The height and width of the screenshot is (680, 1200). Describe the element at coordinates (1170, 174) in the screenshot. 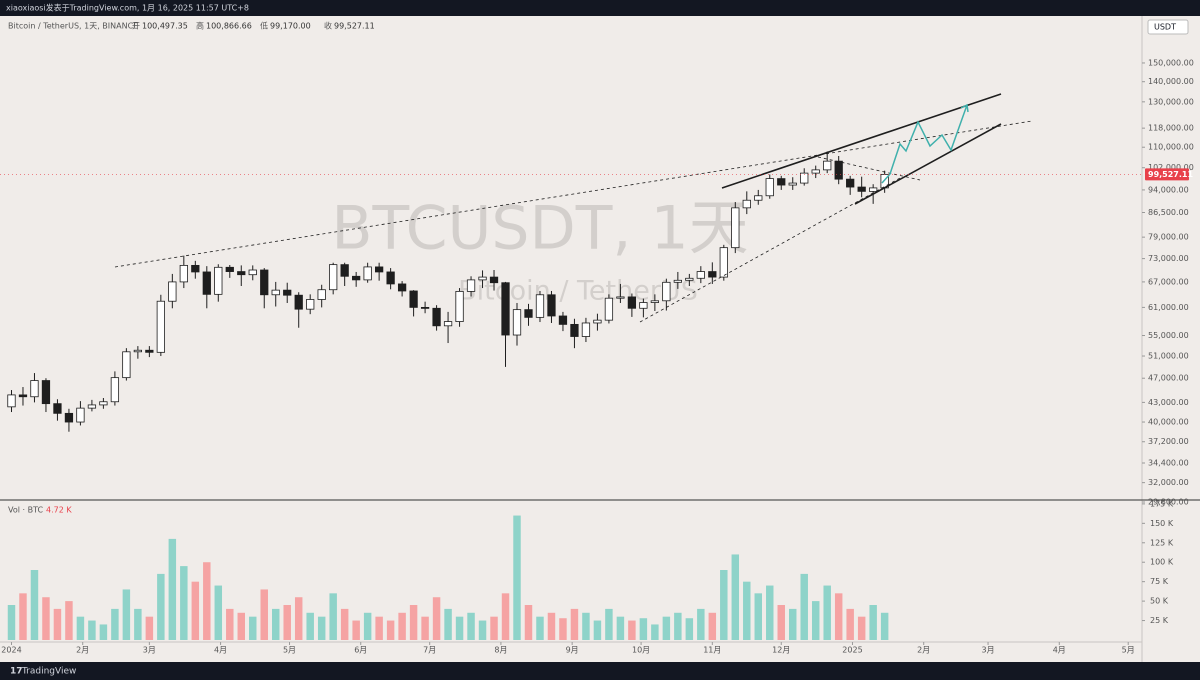

I see `last-price-label: 99,527.11` at that location.